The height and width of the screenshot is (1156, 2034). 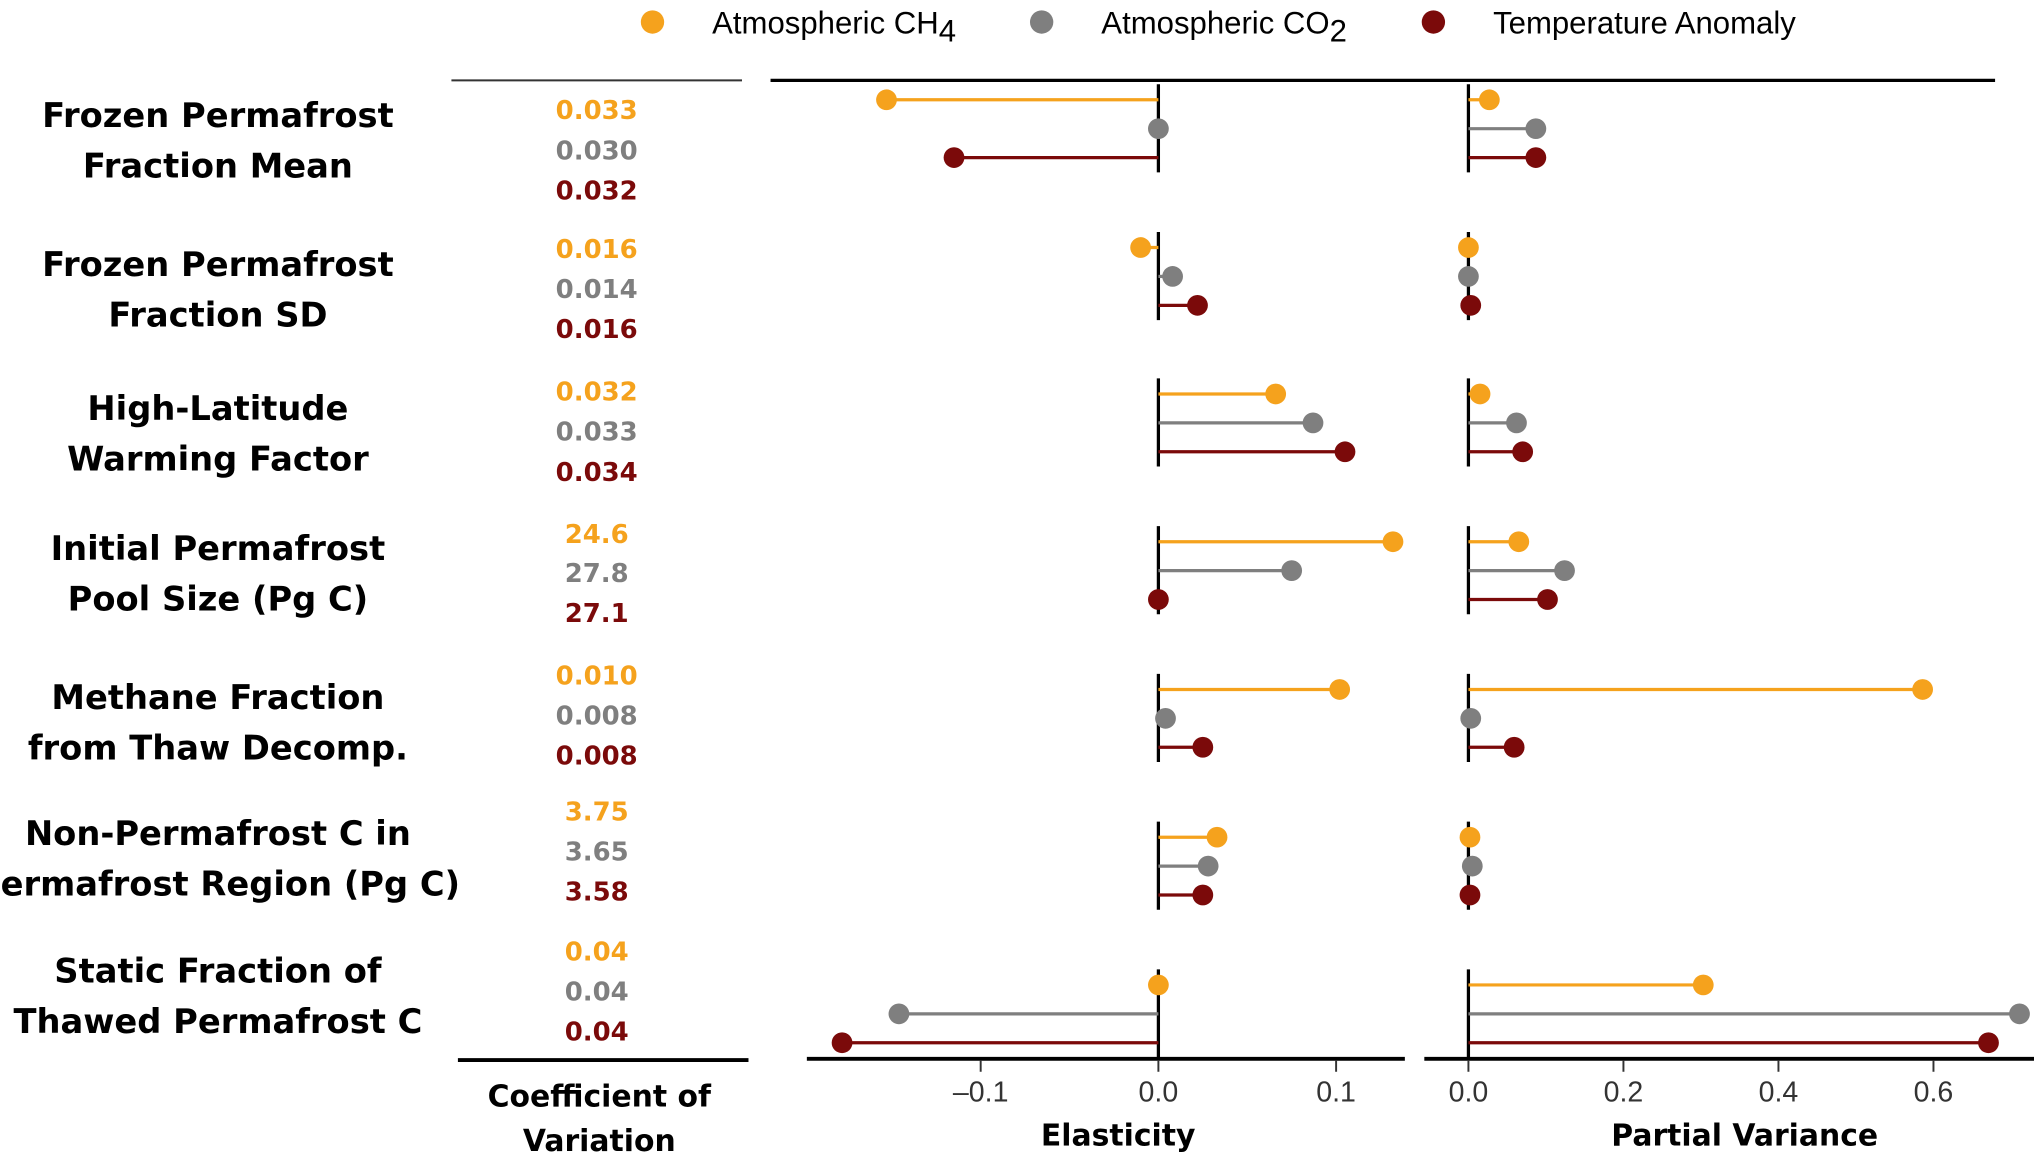 What do you see at coordinates (217, 315) in the screenshot?
I see `parameter-label: Fraction SD` at bounding box center [217, 315].